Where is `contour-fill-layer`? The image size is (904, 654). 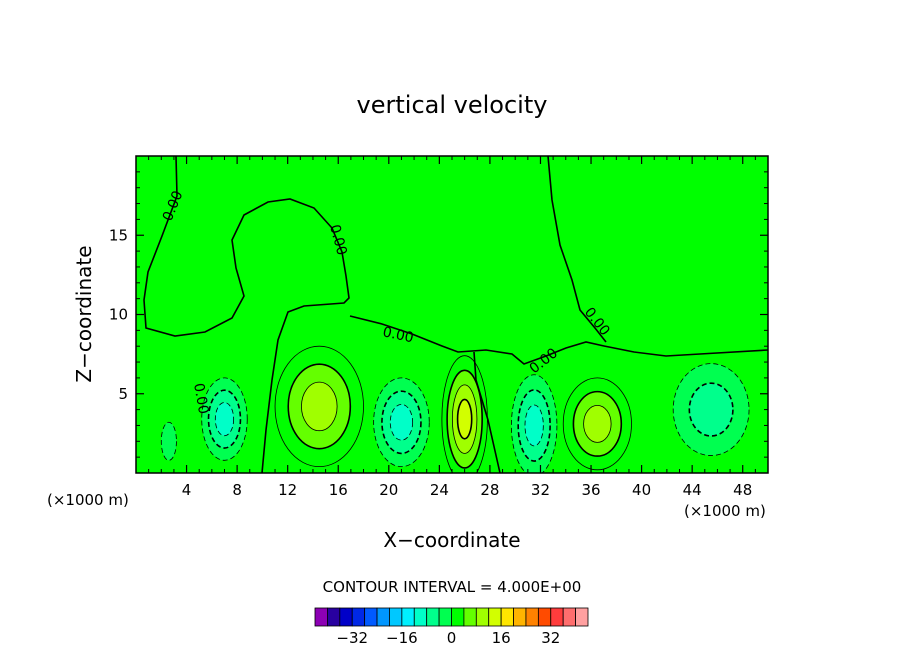 contour-fill-layer is located at coordinates (455, 409).